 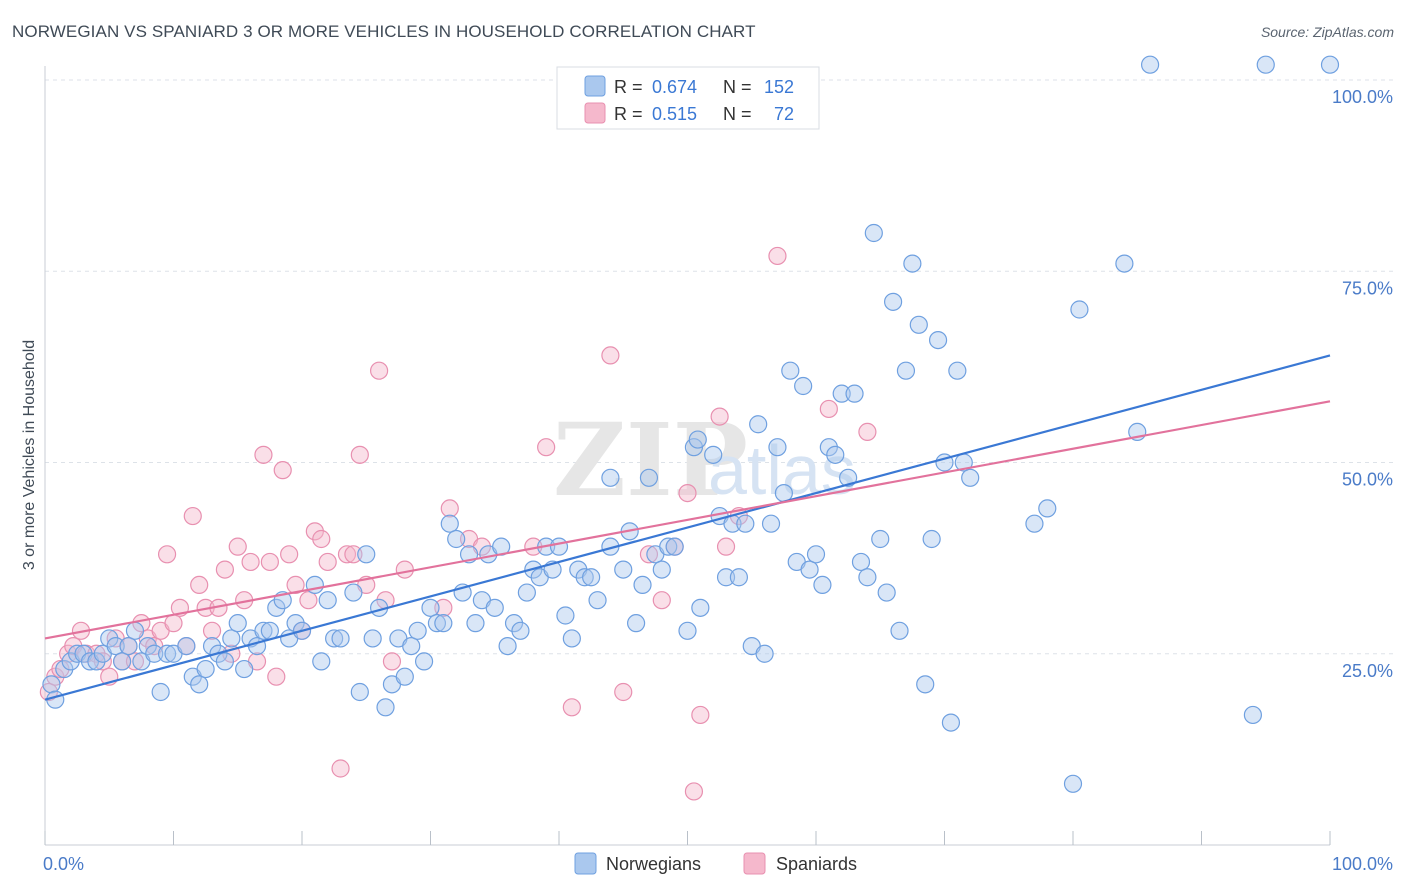 What do you see at coordinates (585, 863) in the screenshot?
I see `legend-bottom-swatch-norwegians` at bounding box center [585, 863].